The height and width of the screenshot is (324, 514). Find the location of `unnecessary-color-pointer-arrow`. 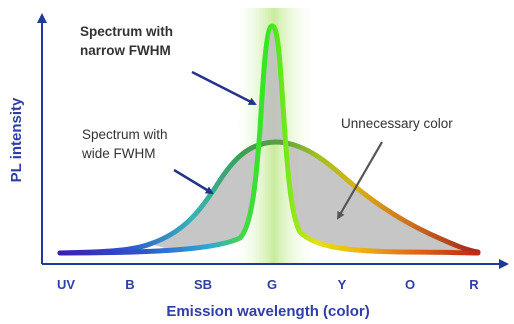

unnecessary-color-pointer-arrow is located at coordinates (359, 180).